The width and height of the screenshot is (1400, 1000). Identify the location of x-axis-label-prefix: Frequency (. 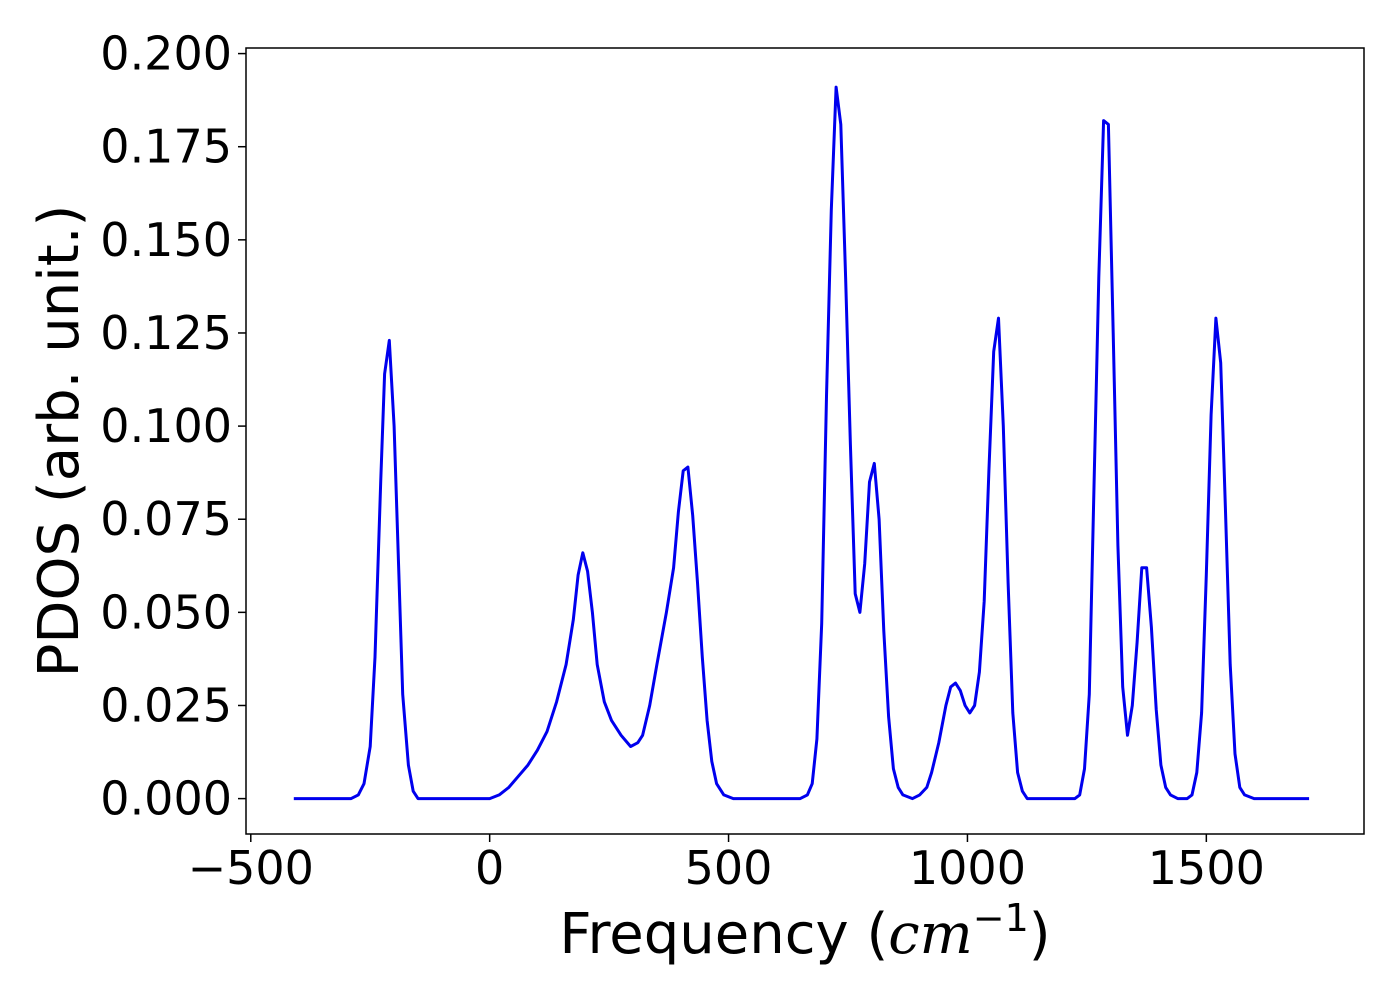
(723, 934).